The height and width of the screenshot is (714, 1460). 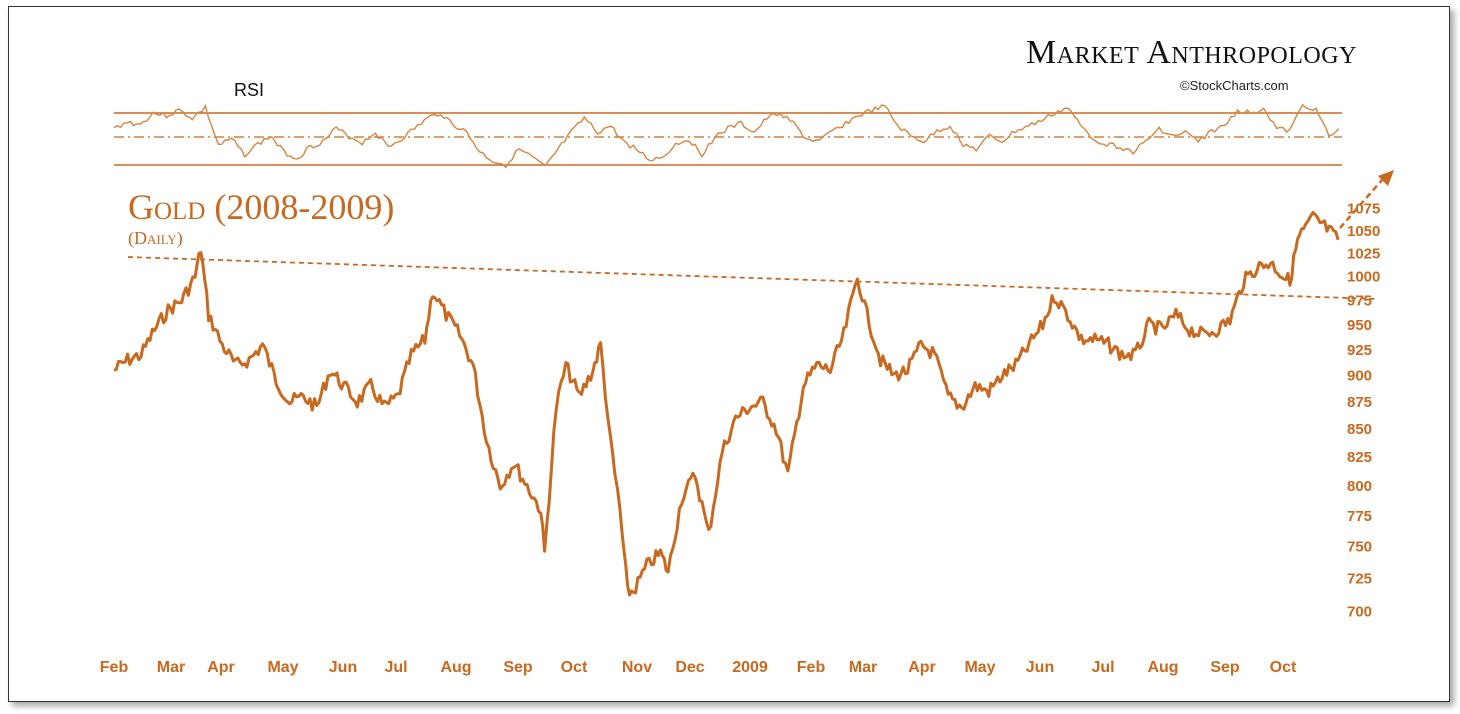 What do you see at coordinates (1359, 579) in the screenshot?
I see `y-tick-label: 725` at bounding box center [1359, 579].